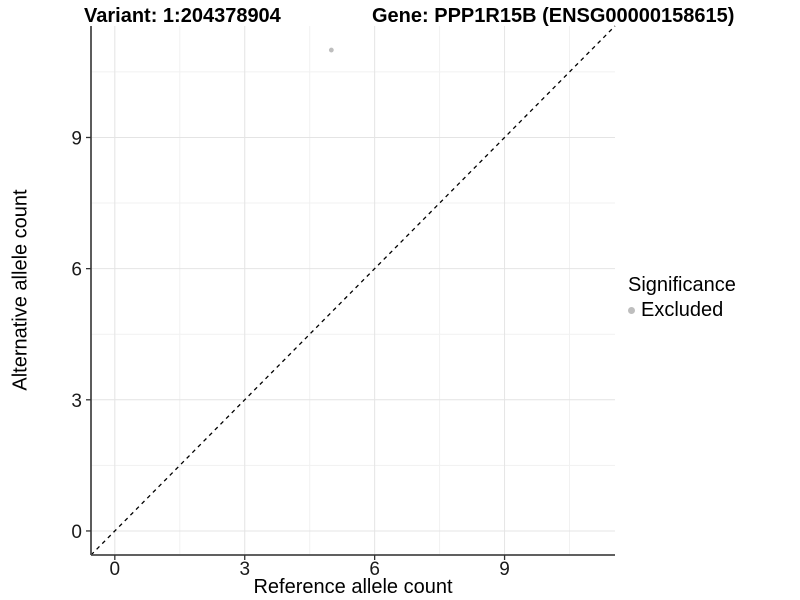 This screenshot has width=800, height=600. What do you see at coordinates (182, 16) in the screenshot?
I see `variant-title: Variant: 1:204378904` at bounding box center [182, 16].